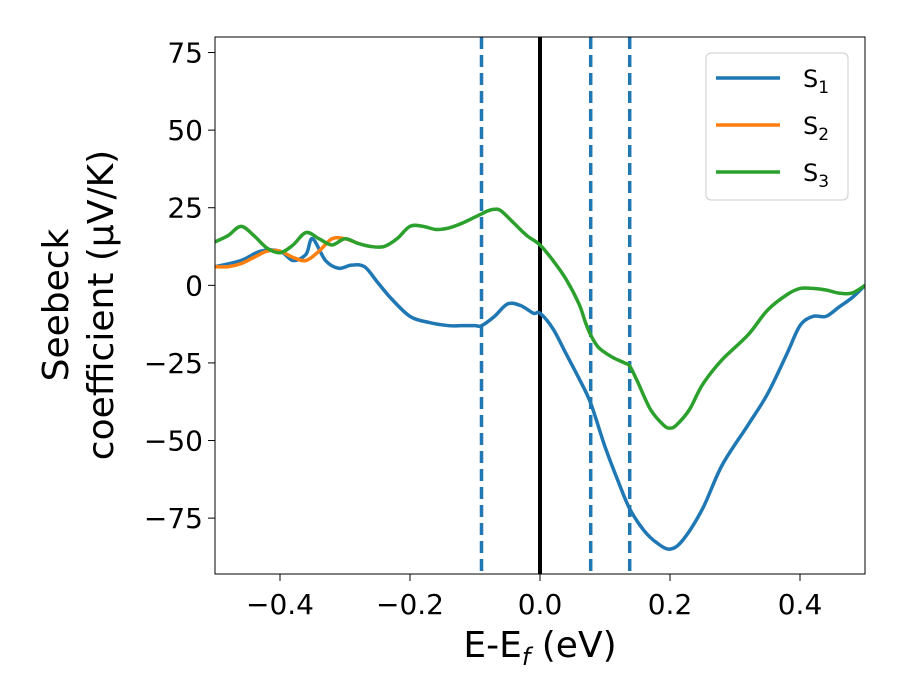 This screenshot has width=900, height=700. Describe the element at coordinates (56, 304) in the screenshot. I see `y-axis-label-line1: Seebeck` at that location.